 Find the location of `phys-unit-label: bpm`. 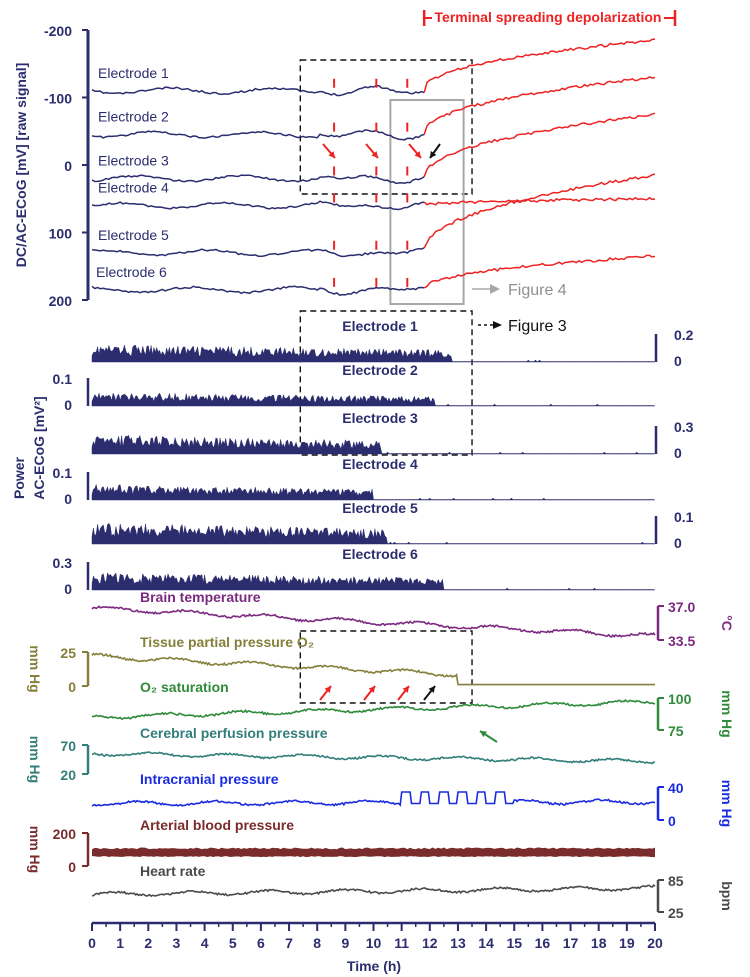

phys-unit-label: bpm is located at coordinates (727, 896).